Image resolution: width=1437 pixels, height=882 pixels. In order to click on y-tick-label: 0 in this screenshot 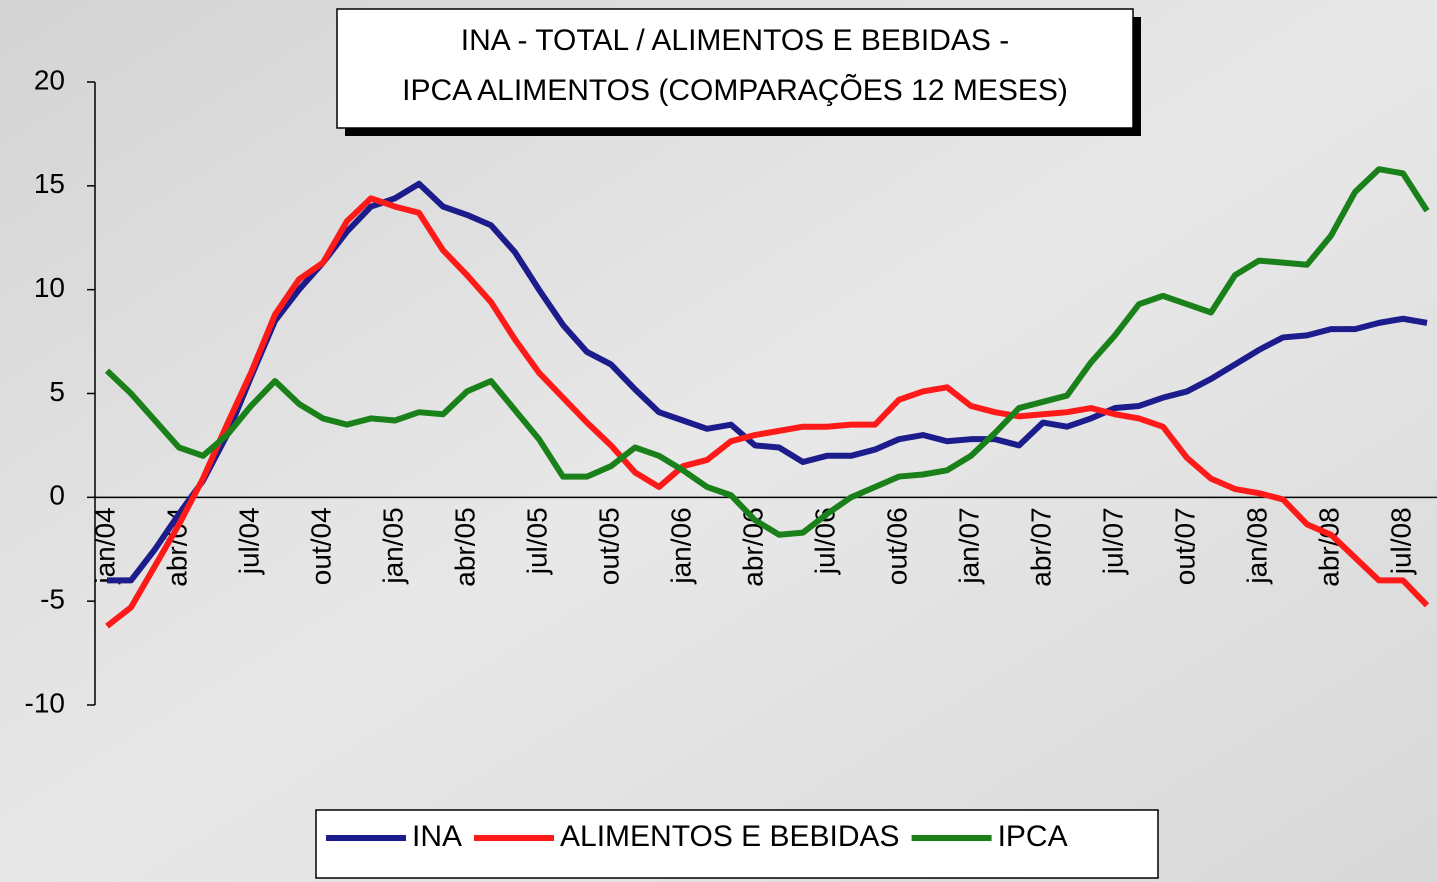, I will do `click(57, 495)`.